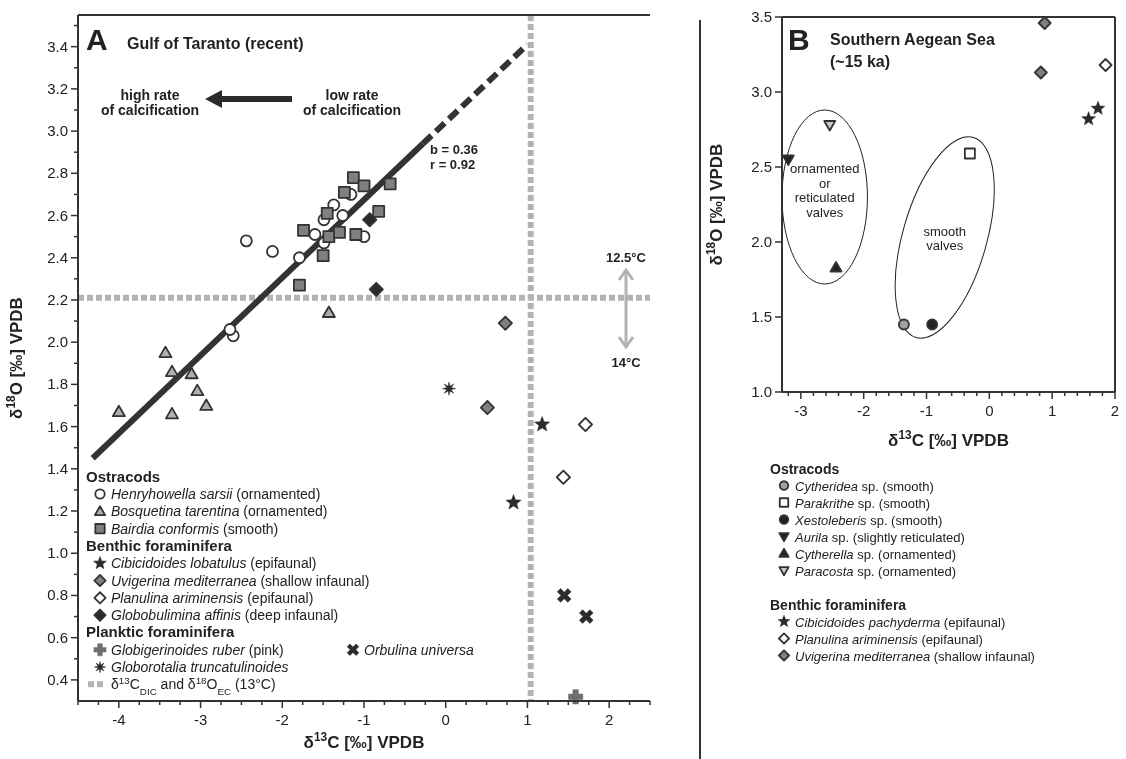 The width and height of the screenshot is (1126, 759). Describe the element at coordinates (214, 563) in the screenshot. I see `legend-label: Cibicidoides lobatulus (epifaunal)` at that location.